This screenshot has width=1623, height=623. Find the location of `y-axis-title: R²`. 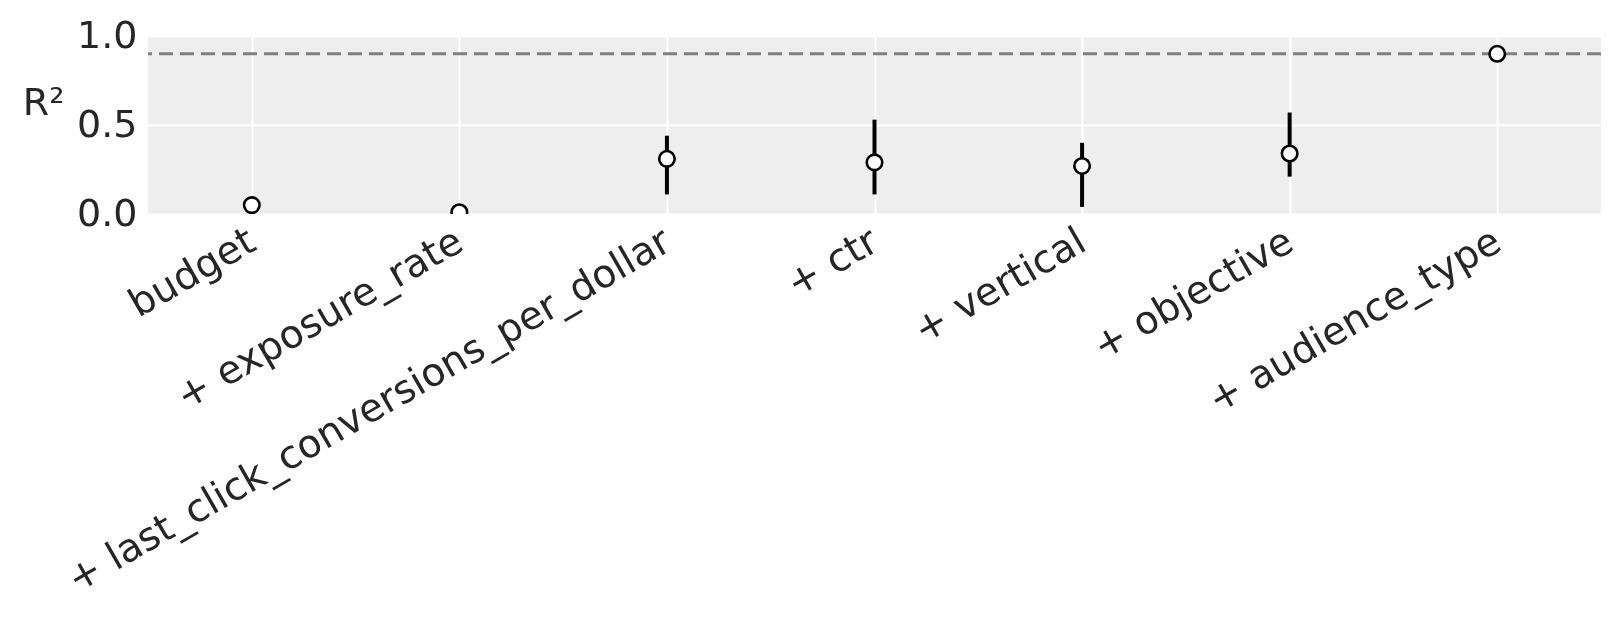

y-axis-title: R² is located at coordinates (43, 101).